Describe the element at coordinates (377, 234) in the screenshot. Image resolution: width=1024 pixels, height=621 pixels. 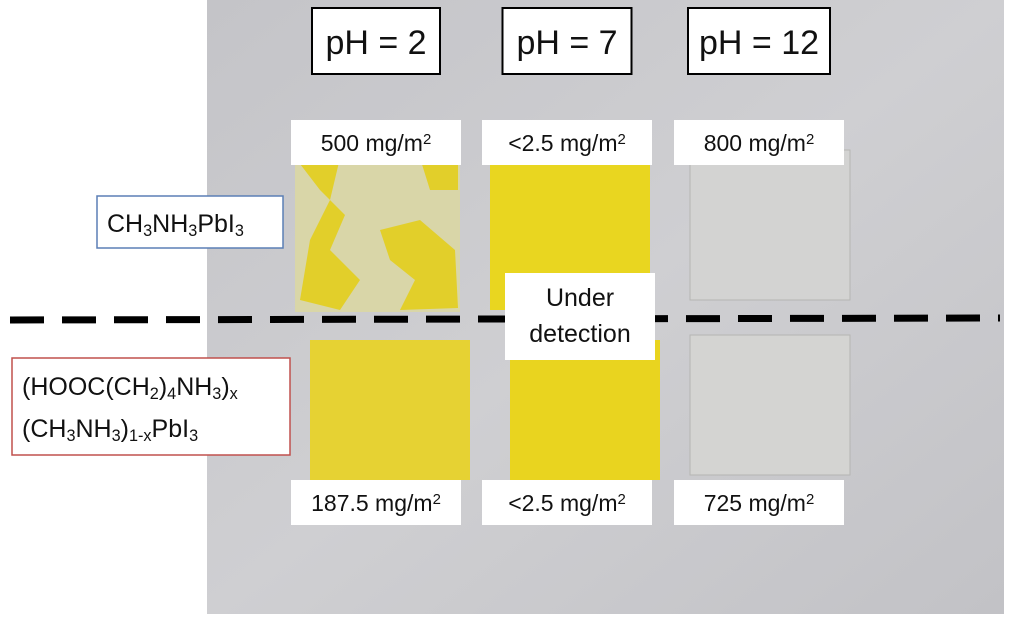
I see `sample-residue` at that location.